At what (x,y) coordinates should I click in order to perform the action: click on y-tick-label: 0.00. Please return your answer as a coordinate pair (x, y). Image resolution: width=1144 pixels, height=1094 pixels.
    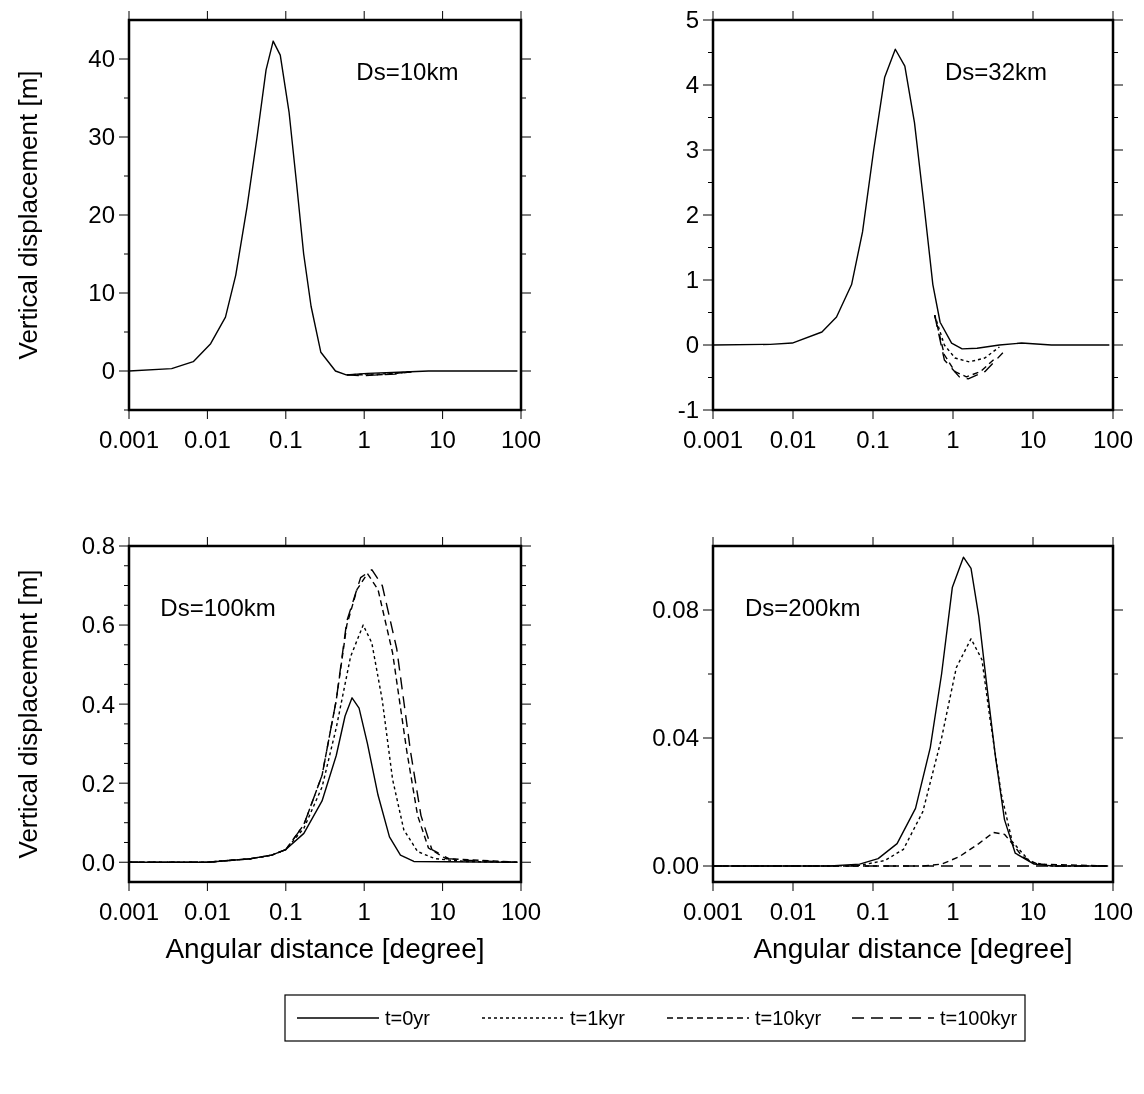
    Looking at the image, I should click on (675, 866).